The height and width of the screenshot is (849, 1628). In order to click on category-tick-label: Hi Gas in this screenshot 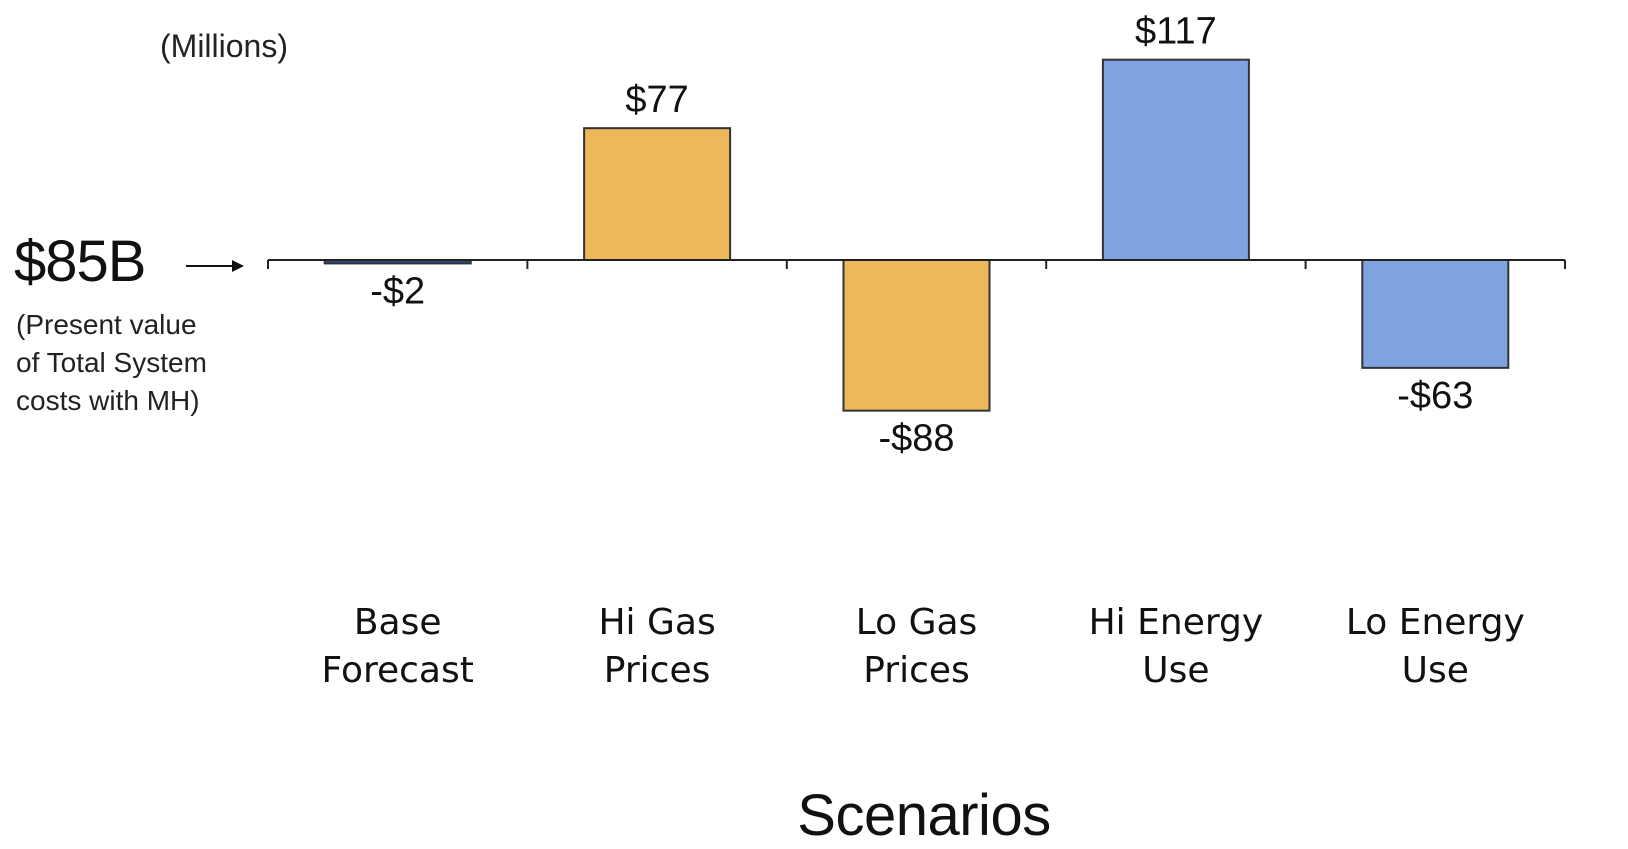, I will do `click(656, 622)`.